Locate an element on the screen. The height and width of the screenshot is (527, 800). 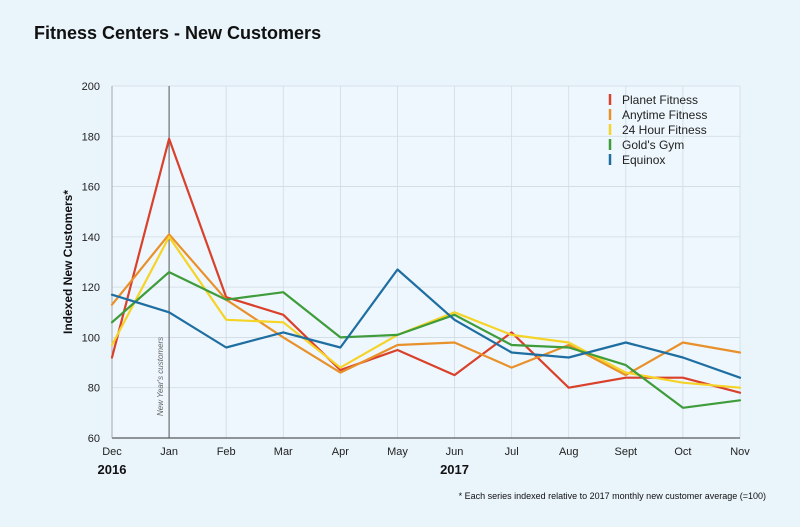
x-tick-label: Sept is located at coordinates (625, 452).